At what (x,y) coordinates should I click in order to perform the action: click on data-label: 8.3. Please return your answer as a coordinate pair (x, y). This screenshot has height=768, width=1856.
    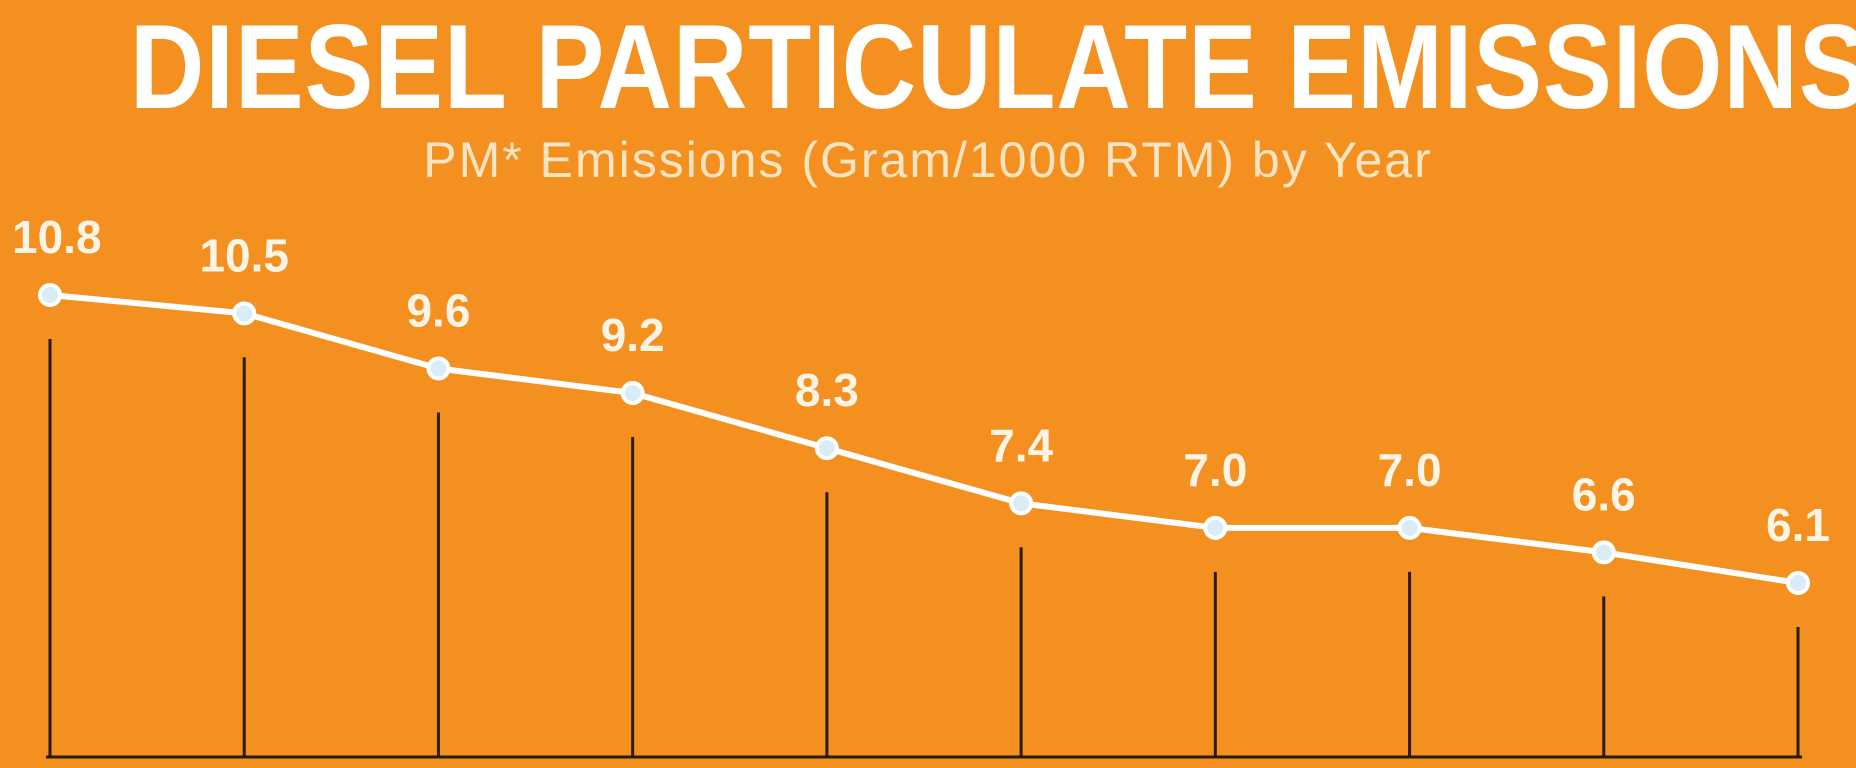
    Looking at the image, I should click on (827, 390).